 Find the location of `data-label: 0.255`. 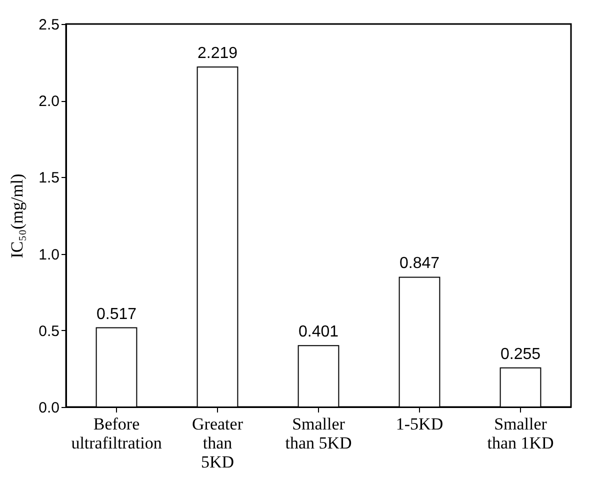

data-label: 0.255 is located at coordinates (520, 354).